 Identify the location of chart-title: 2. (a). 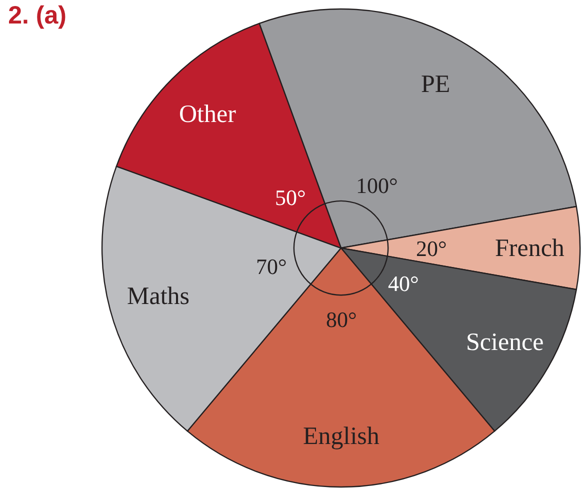
(37, 15).